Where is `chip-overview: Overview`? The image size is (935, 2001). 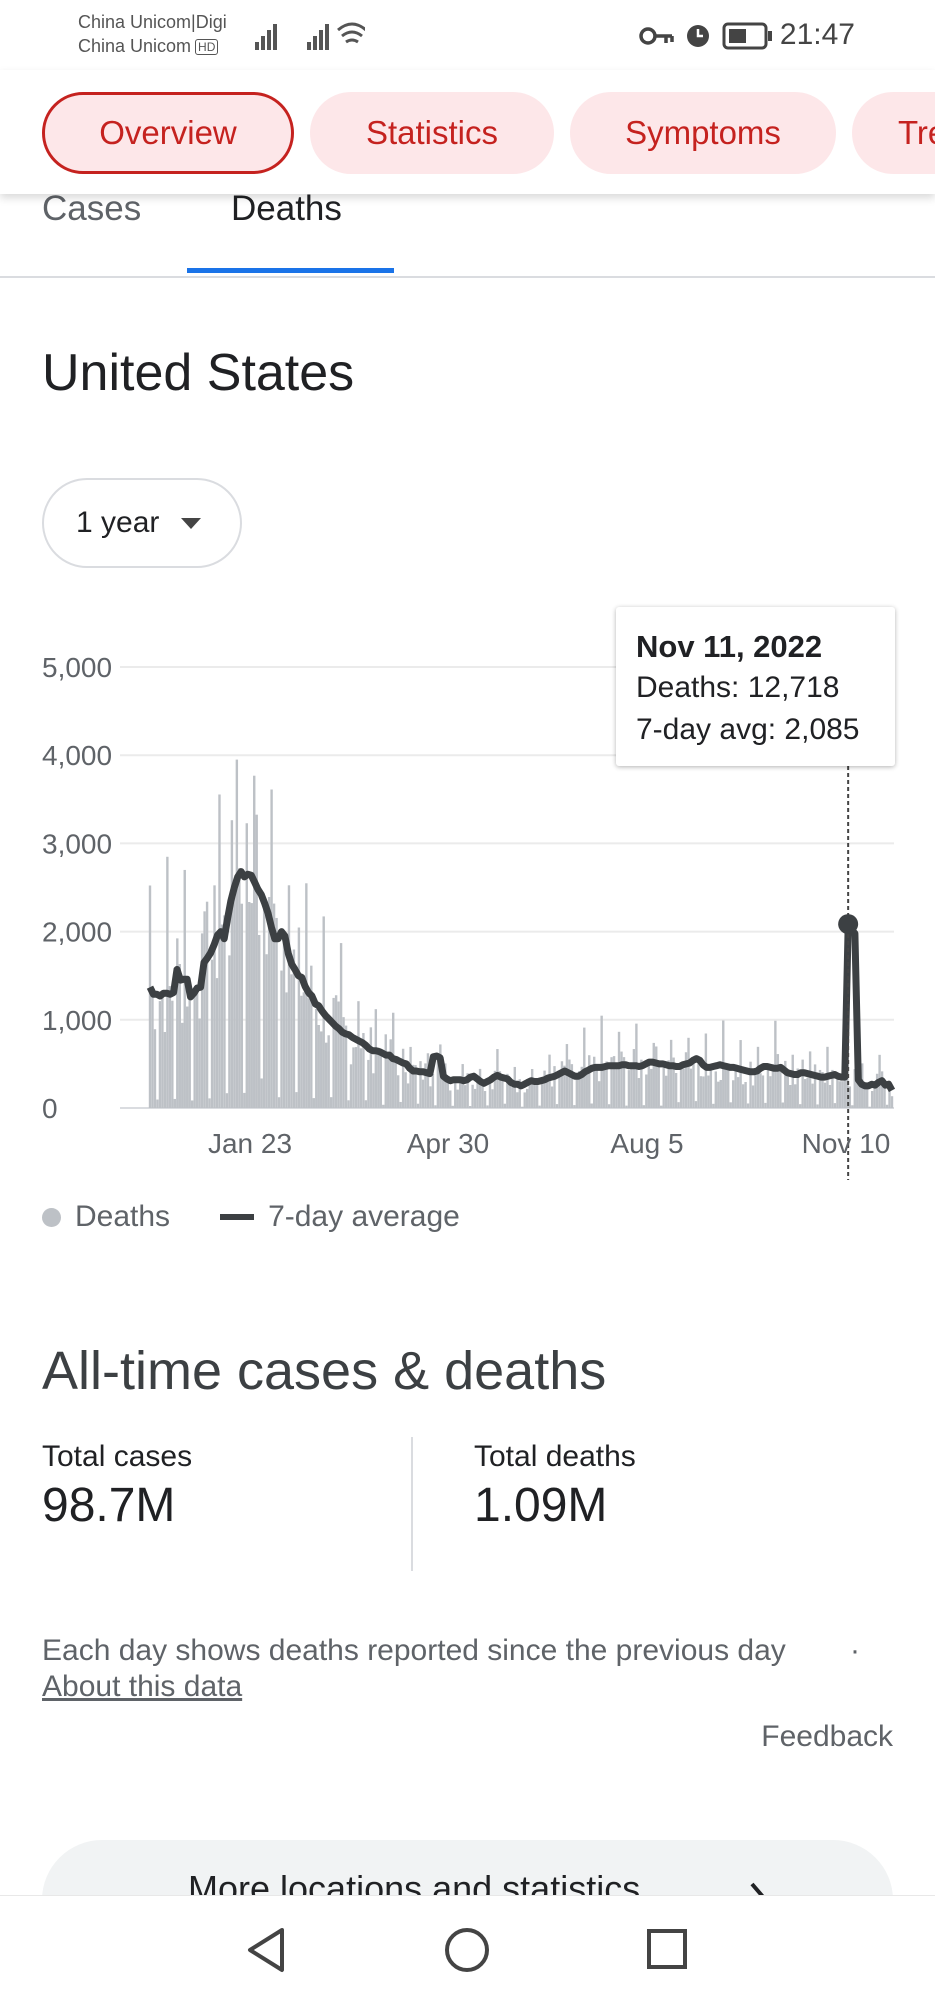 chip-overview: Overview is located at coordinates (168, 133).